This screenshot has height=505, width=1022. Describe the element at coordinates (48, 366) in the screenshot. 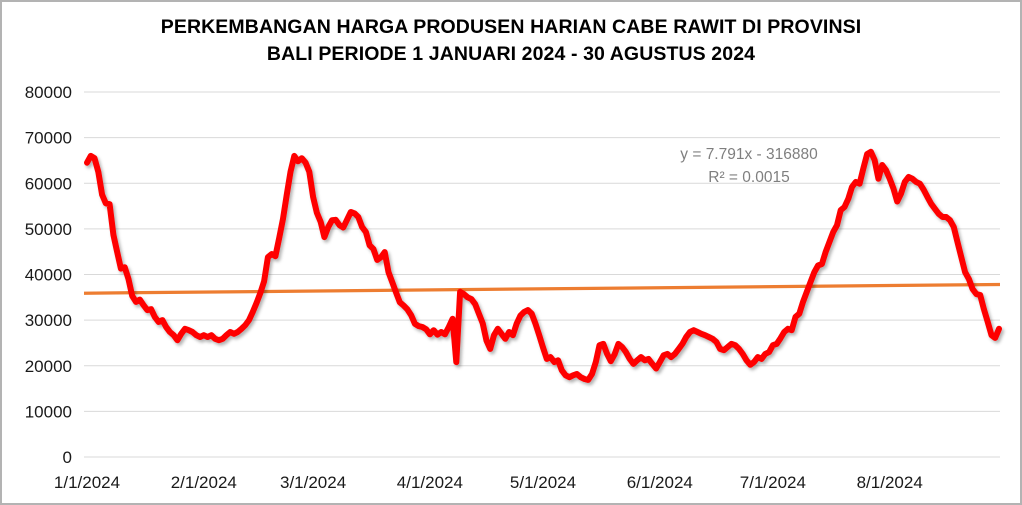

I see `y-axis-label: 20000` at that location.